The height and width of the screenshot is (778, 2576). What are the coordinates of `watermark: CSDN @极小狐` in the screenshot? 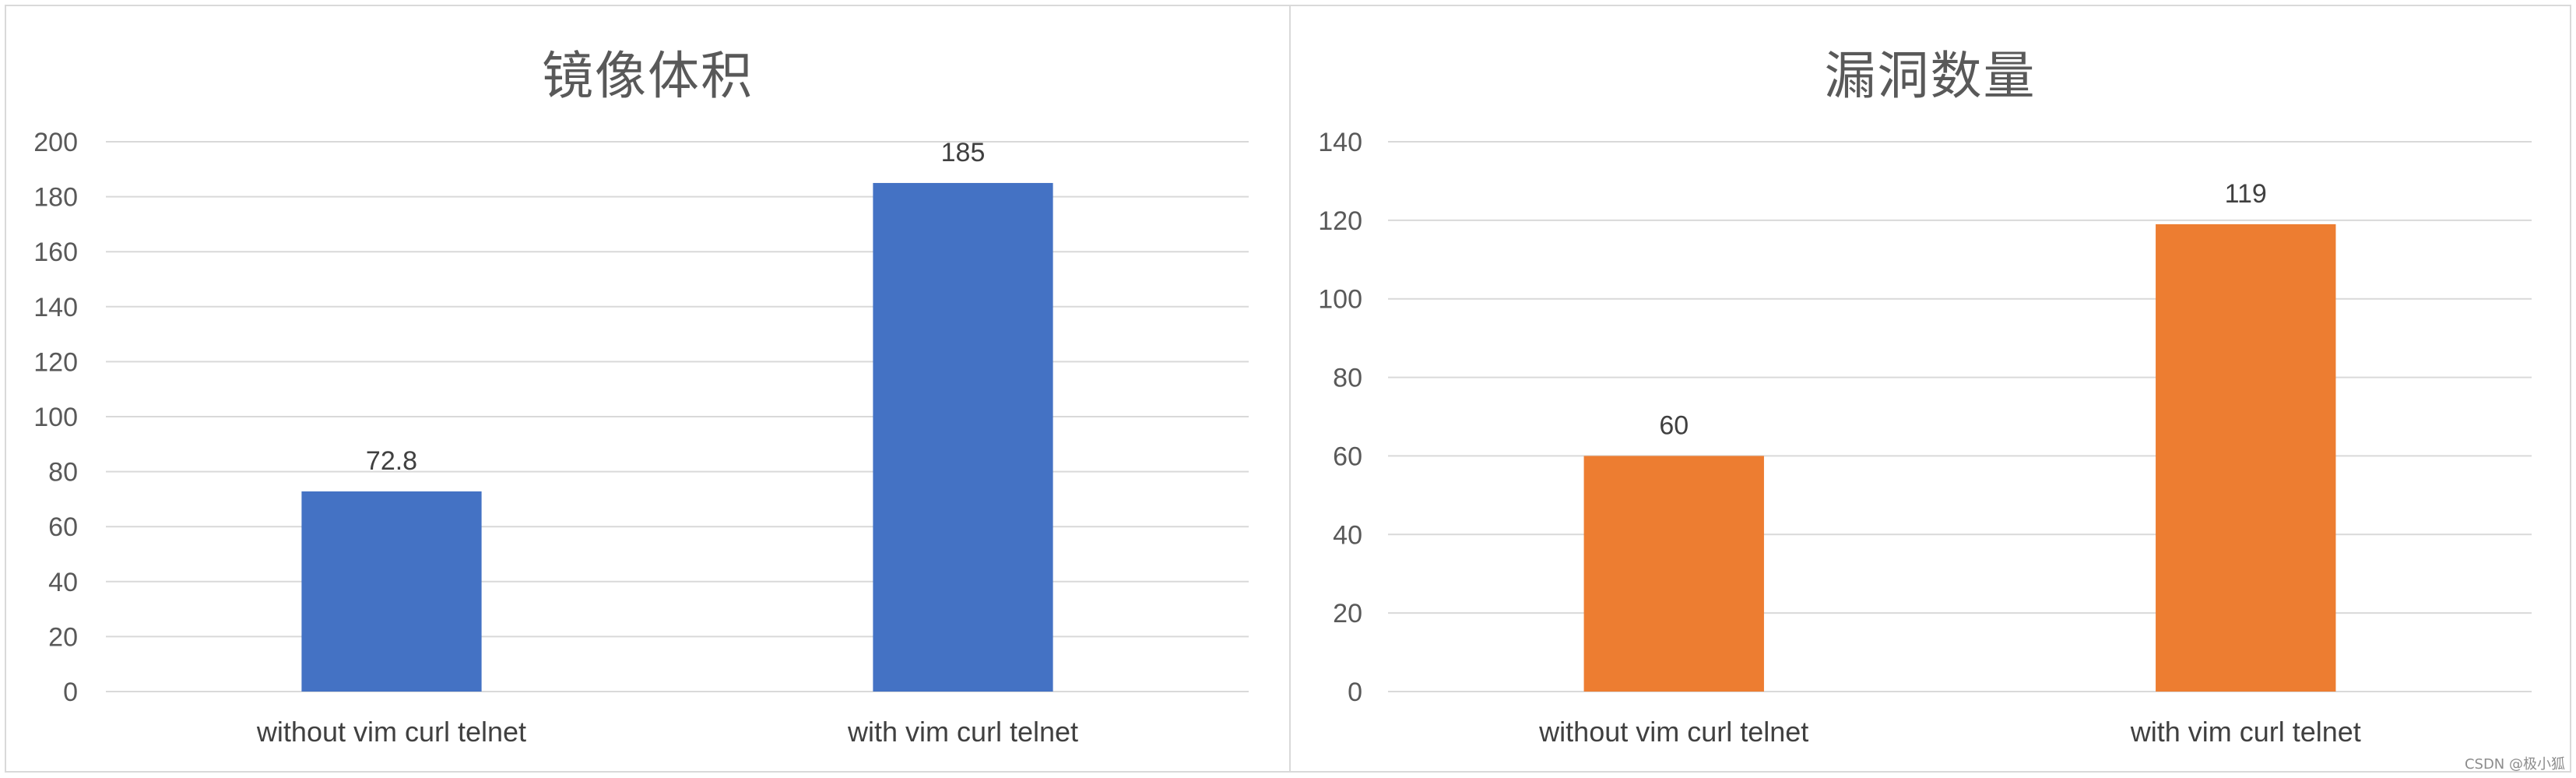 It's located at (2514, 764).